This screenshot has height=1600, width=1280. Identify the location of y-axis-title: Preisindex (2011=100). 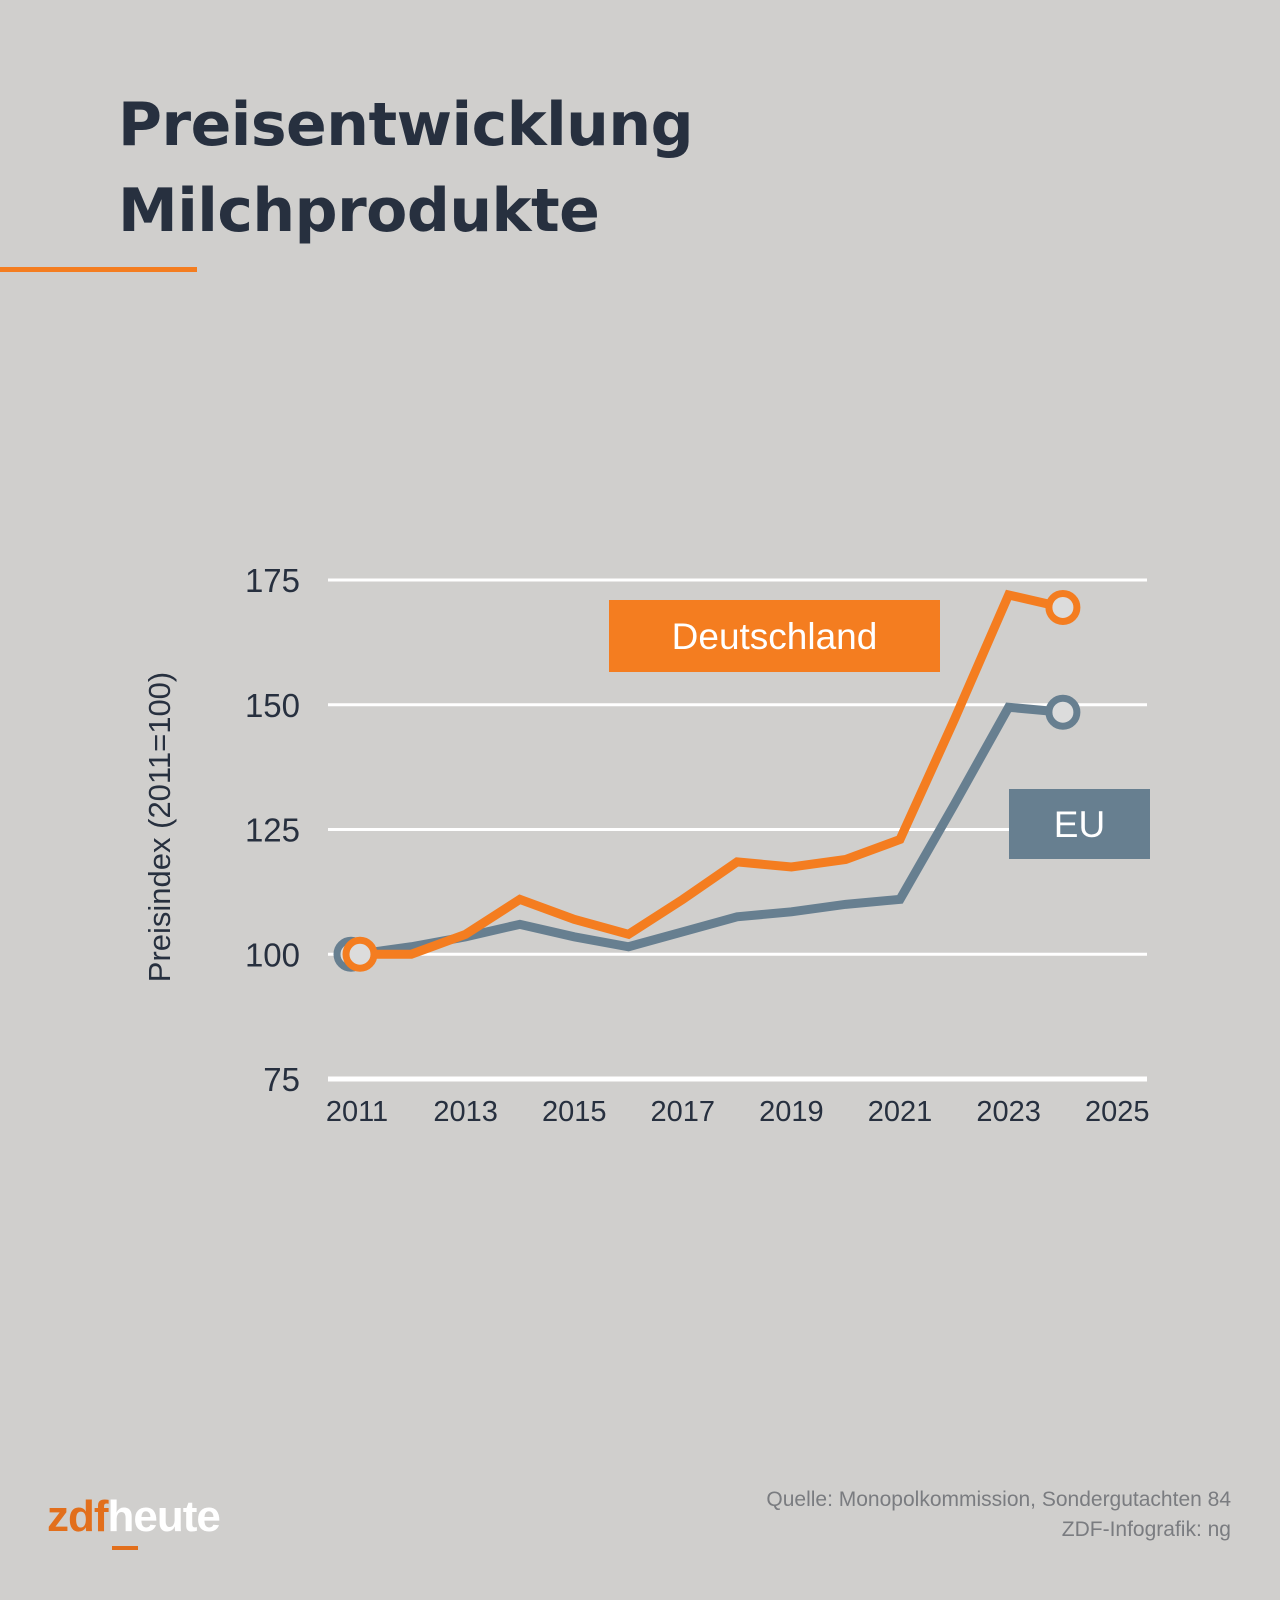
(159, 827).